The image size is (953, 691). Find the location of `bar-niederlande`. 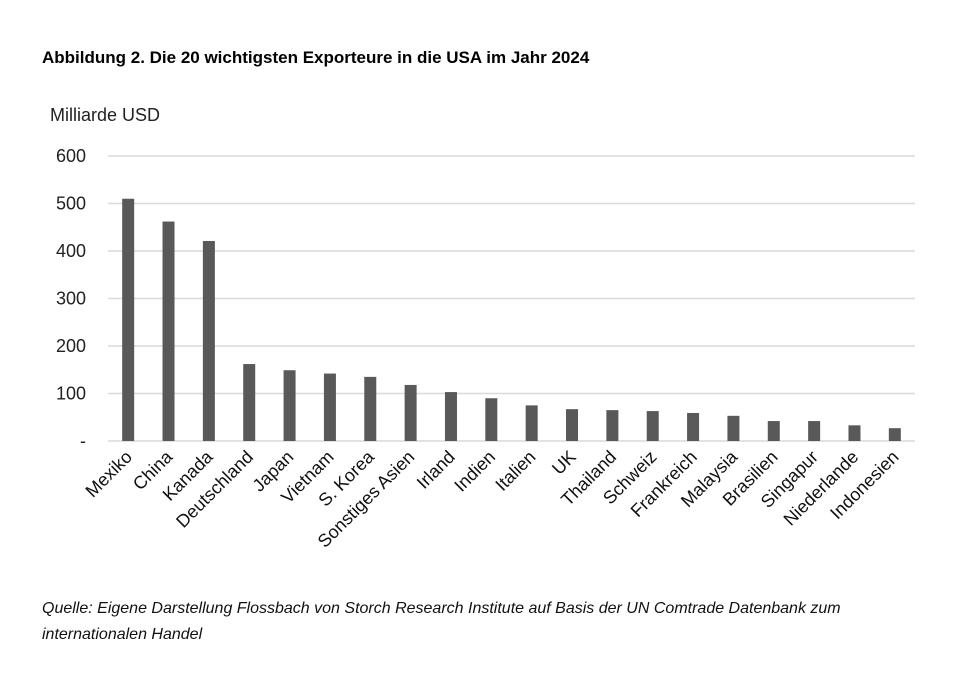

bar-niederlande is located at coordinates (854, 433).